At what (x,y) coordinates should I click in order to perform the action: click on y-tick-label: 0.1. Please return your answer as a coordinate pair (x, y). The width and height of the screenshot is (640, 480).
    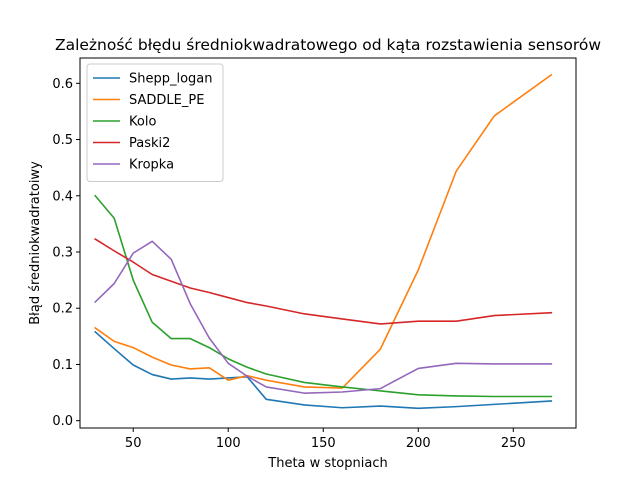
    Looking at the image, I should click on (62, 365).